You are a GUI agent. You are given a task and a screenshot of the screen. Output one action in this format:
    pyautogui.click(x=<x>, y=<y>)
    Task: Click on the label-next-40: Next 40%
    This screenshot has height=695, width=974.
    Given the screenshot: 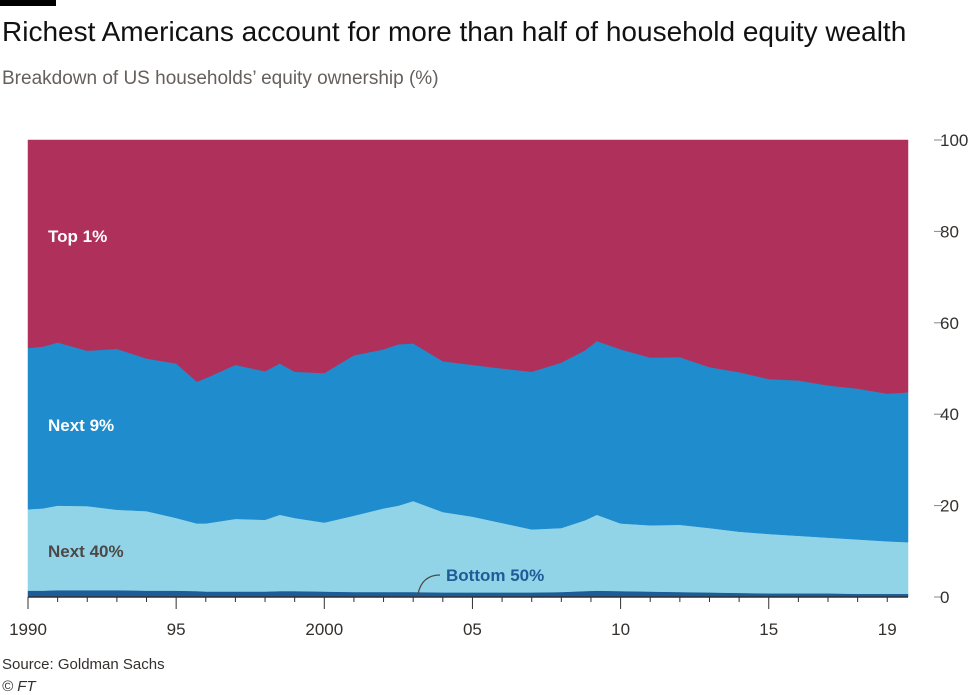 What is the action you would take?
    pyautogui.click(x=86, y=551)
    